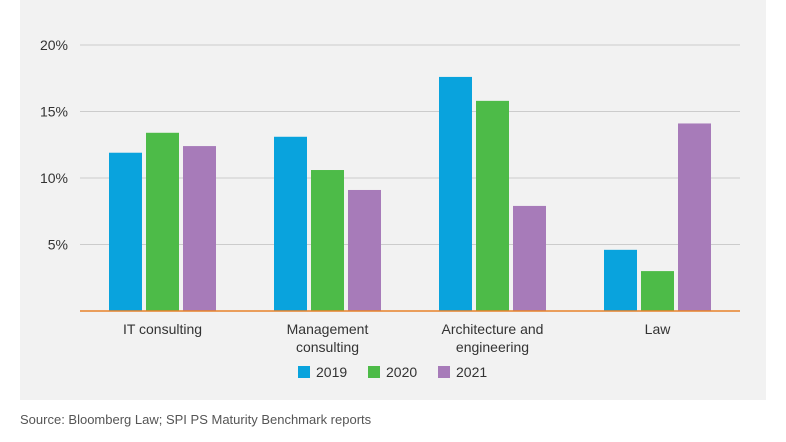 Image resolution: width=786 pixels, height=442 pixels. What do you see at coordinates (304, 372) in the screenshot?
I see `legend-swatch-2019` at bounding box center [304, 372].